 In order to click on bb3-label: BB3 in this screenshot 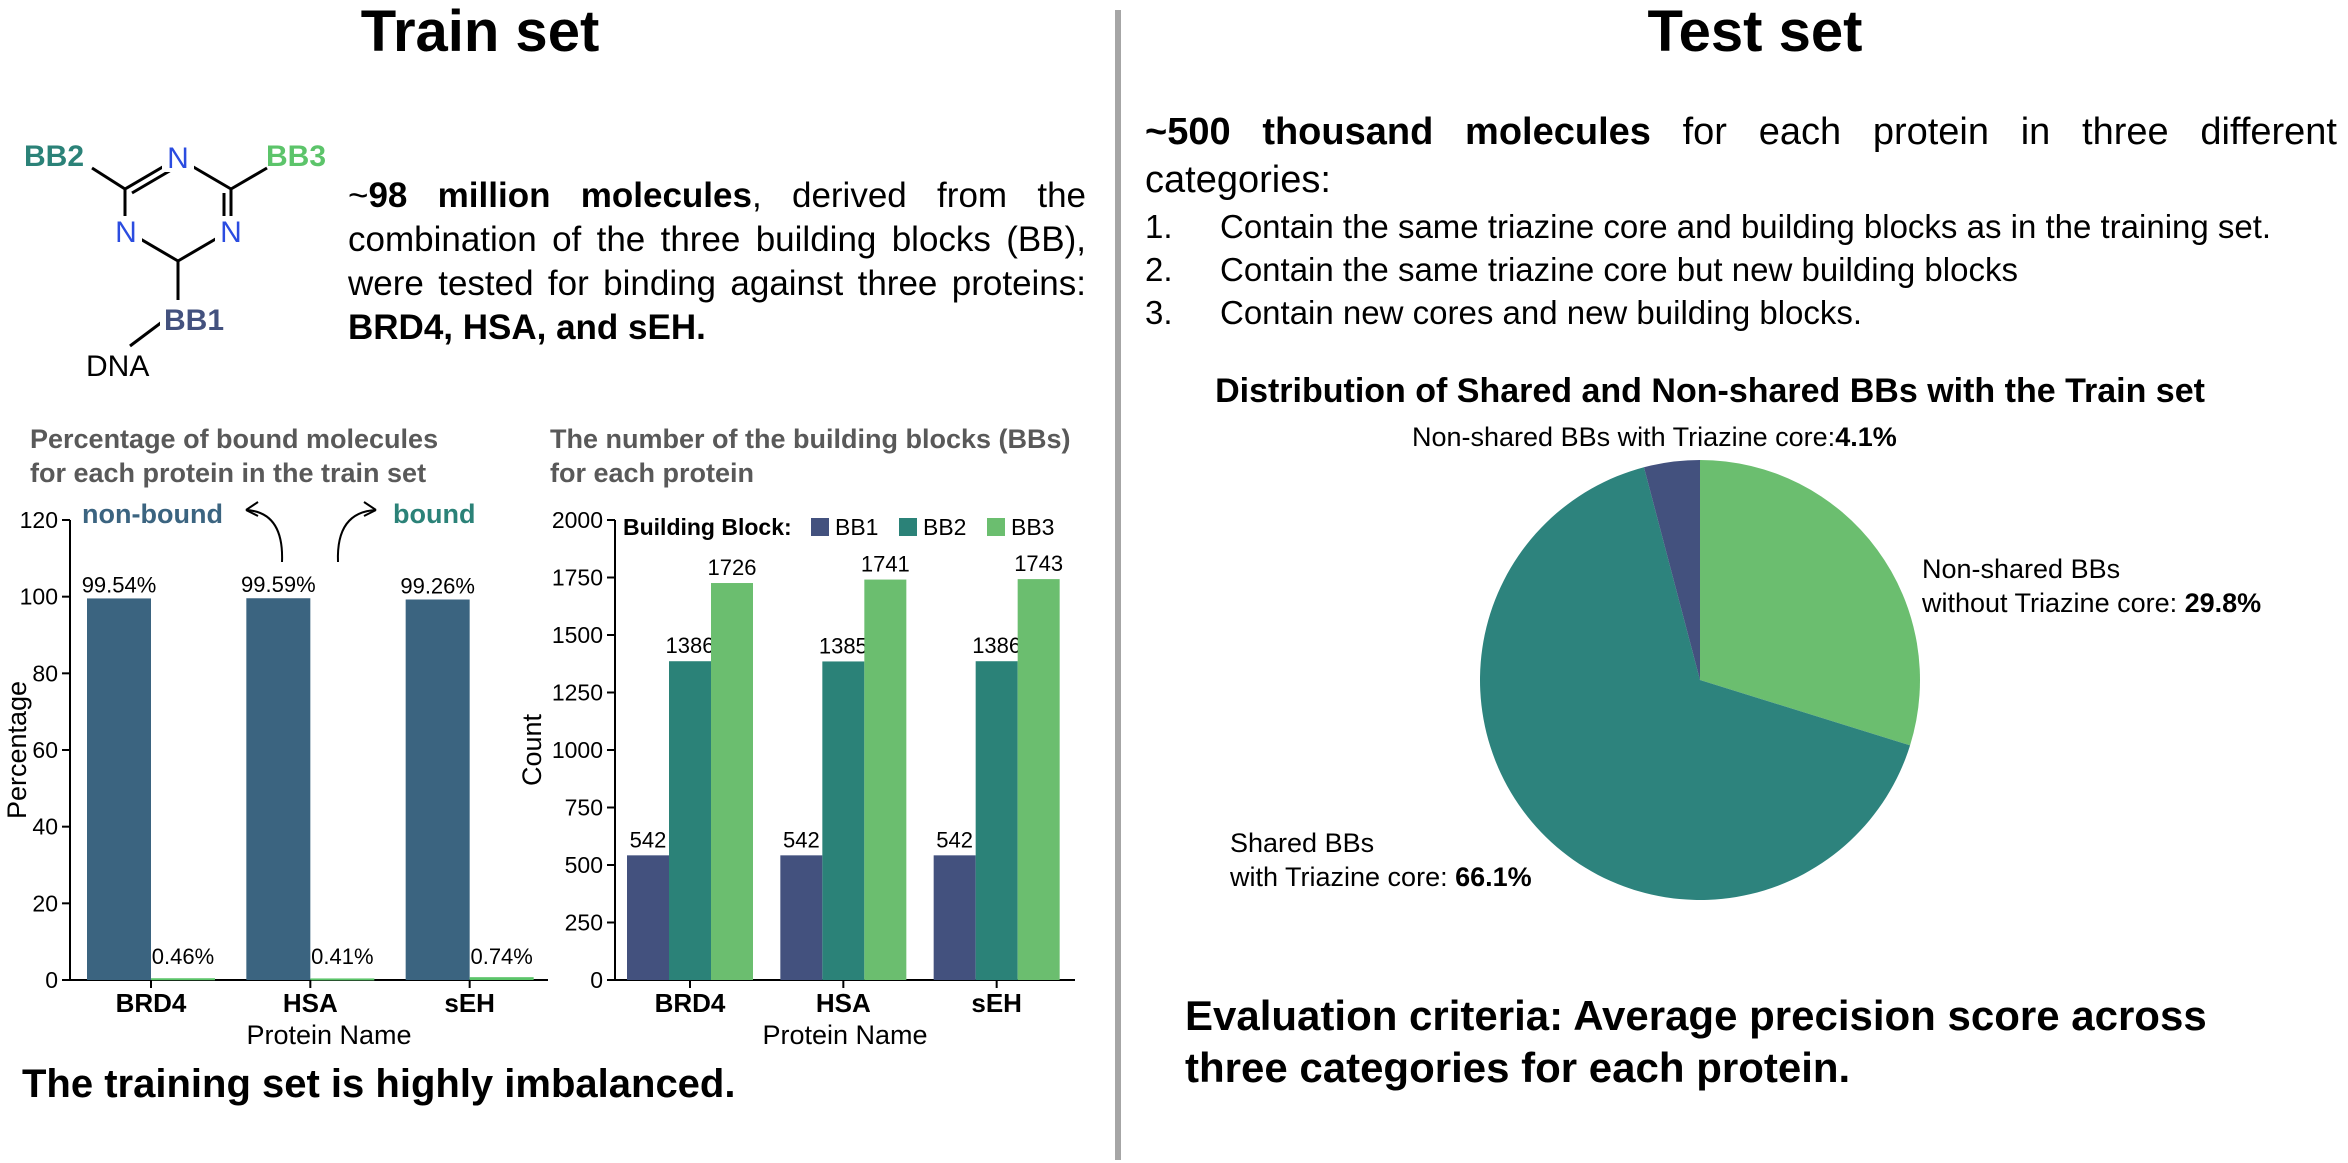, I will do `click(296, 156)`.